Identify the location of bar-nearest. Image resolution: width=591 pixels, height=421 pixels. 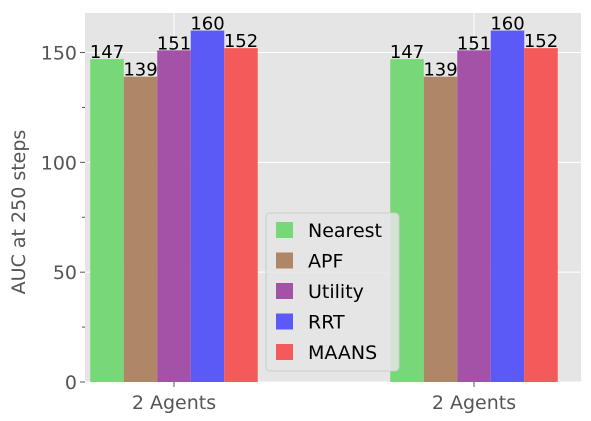
(107, 220).